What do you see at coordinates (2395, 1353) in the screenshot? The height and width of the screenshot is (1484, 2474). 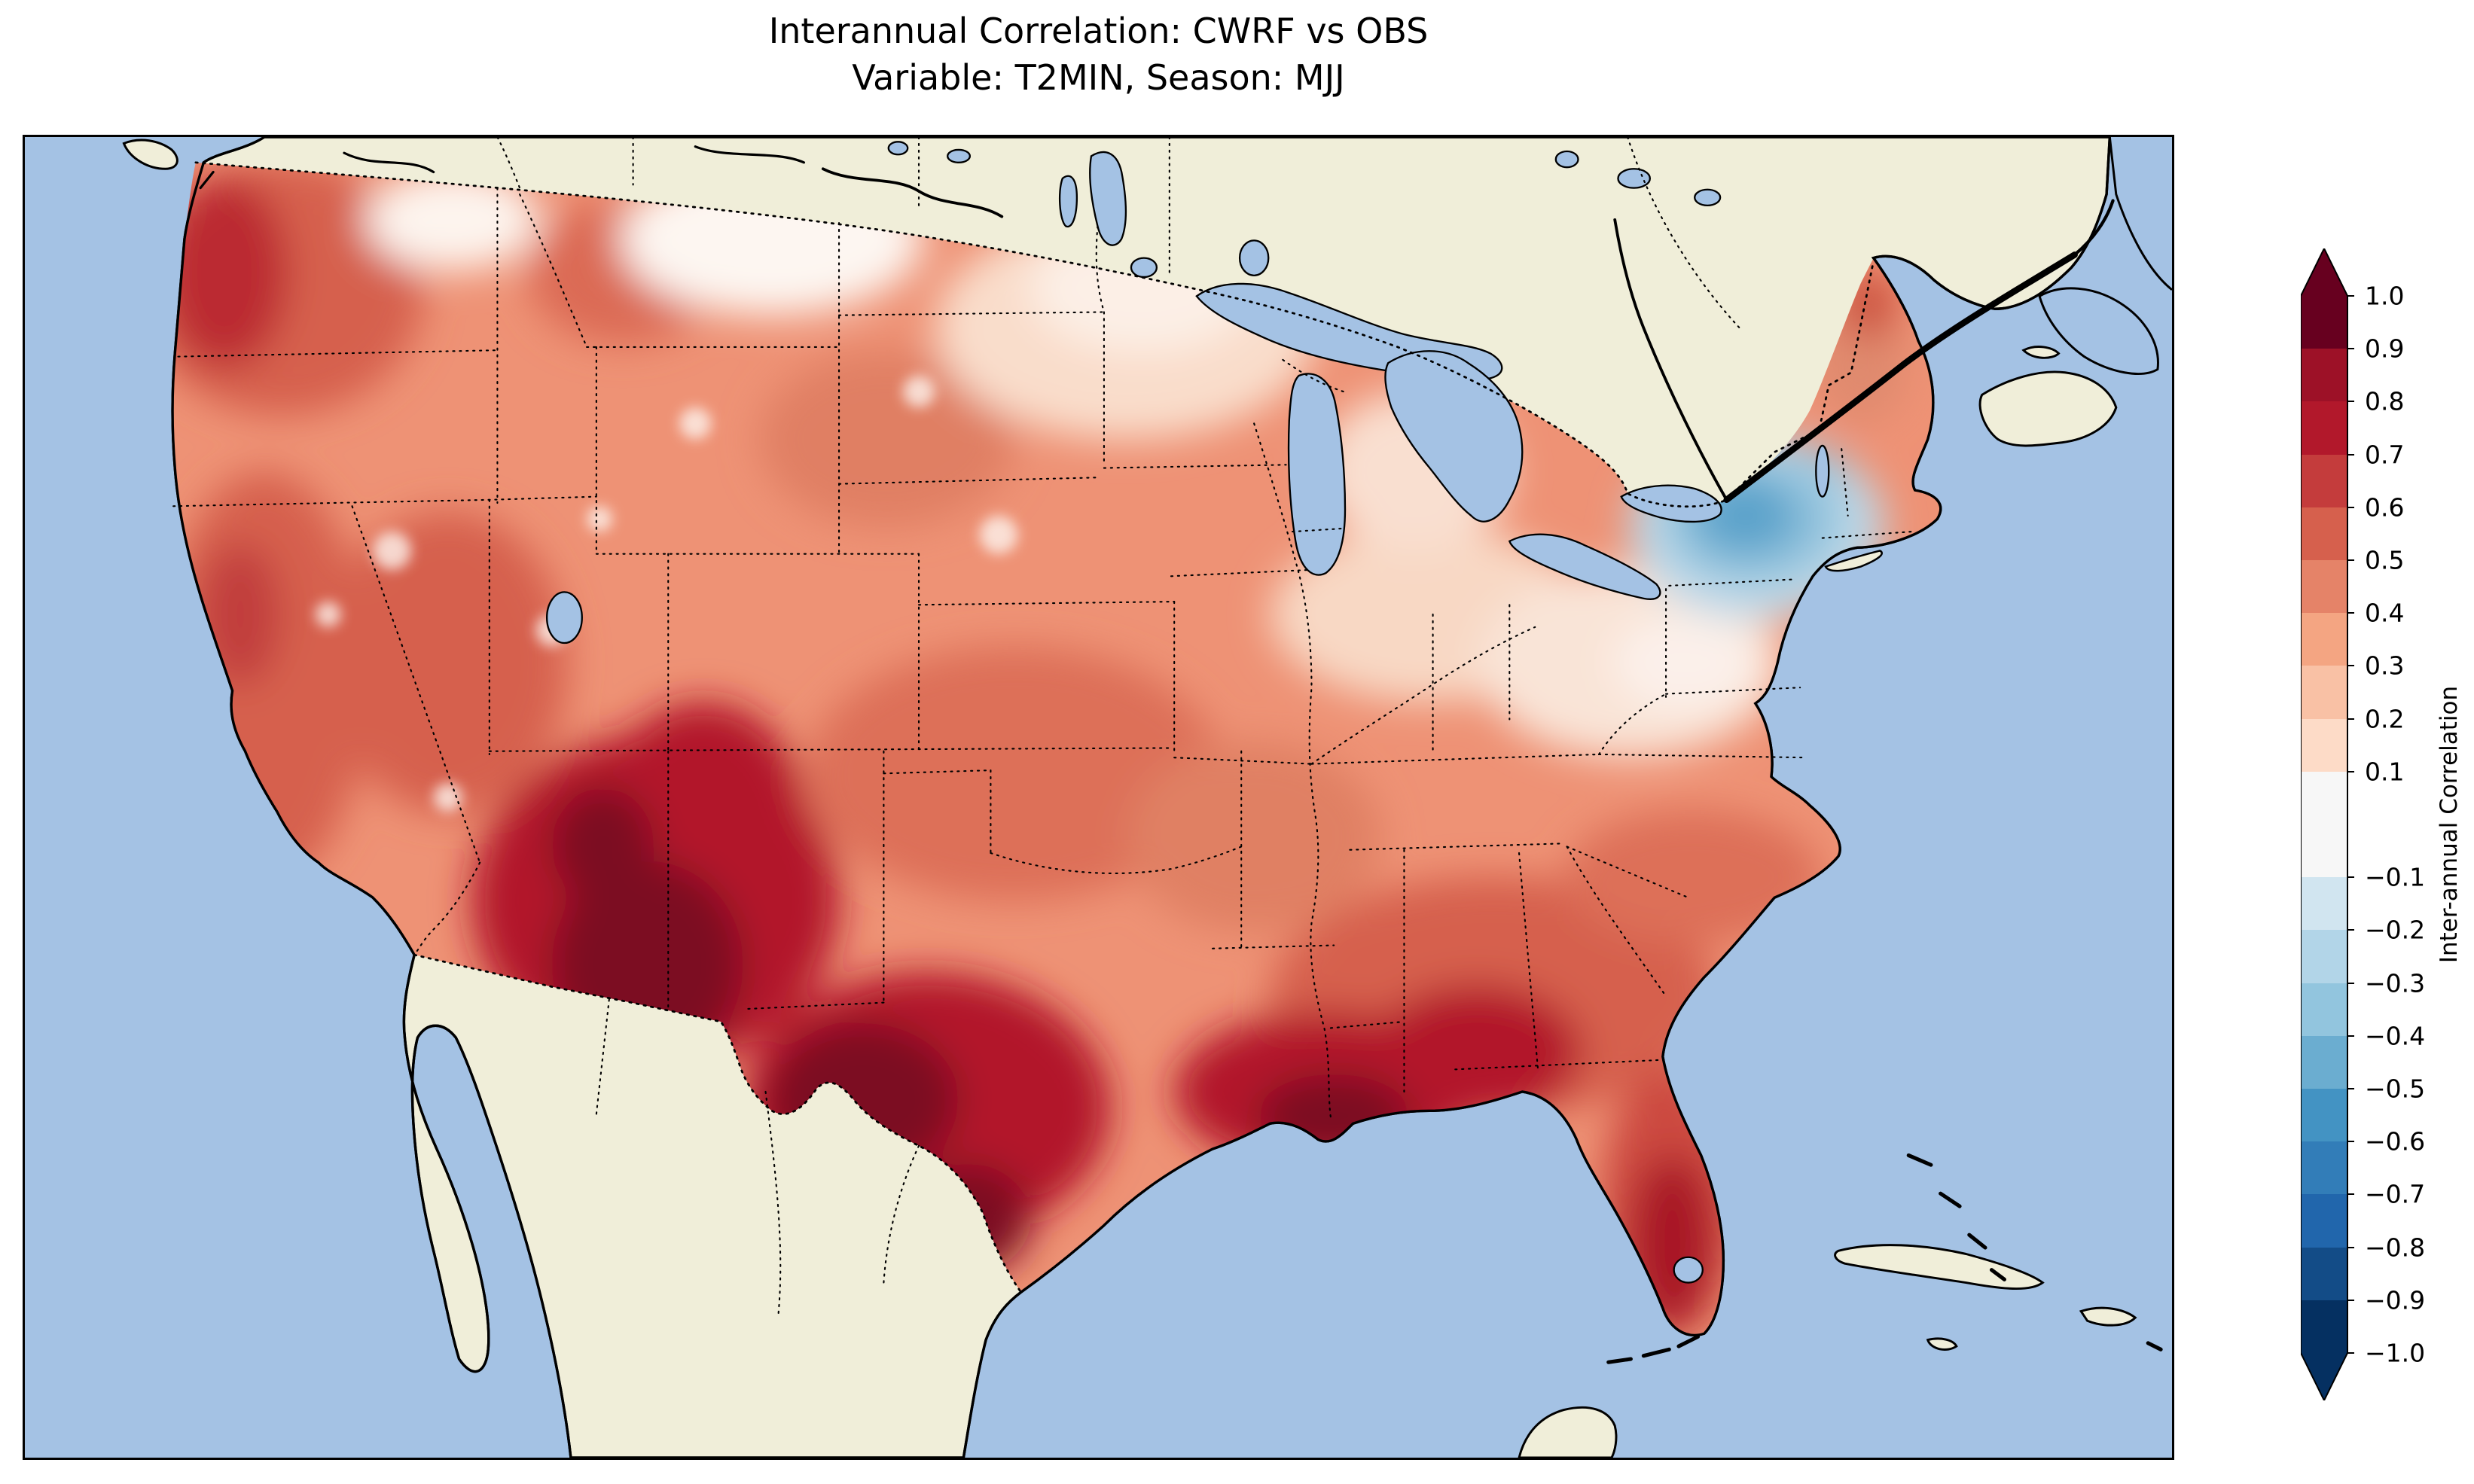 I see `colorbar-tick-label: −1.0` at bounding box center [2395, 1353].